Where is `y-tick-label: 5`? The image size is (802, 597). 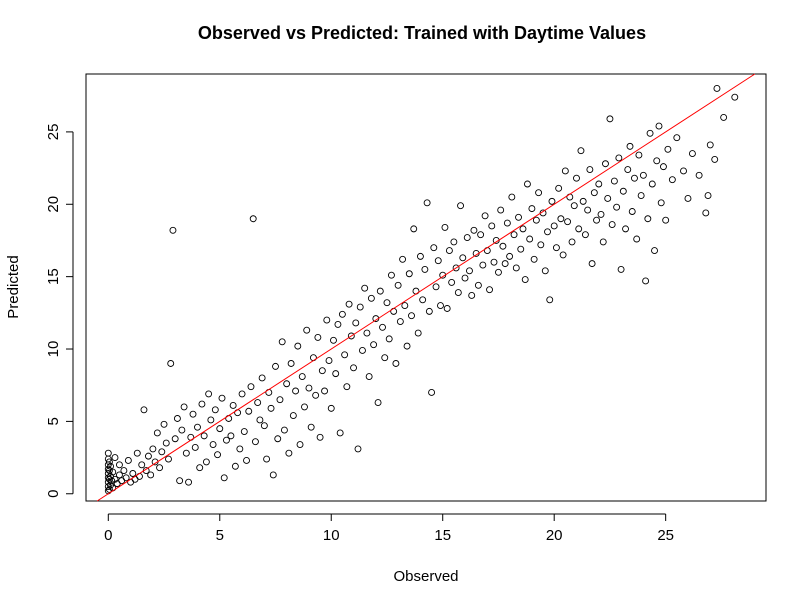
y-tick-label: 5 is located at coordinates (53, 421).